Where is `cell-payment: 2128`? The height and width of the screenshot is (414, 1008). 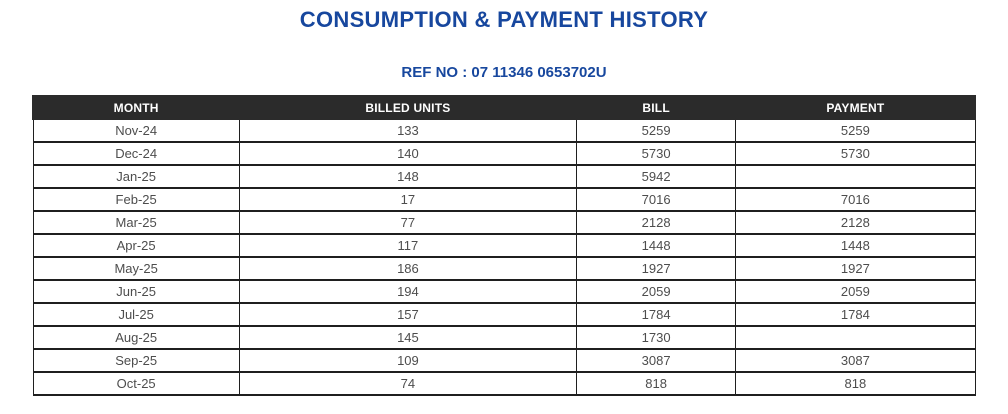
cell-payment: 2128 is located at coordinates (855, 222).